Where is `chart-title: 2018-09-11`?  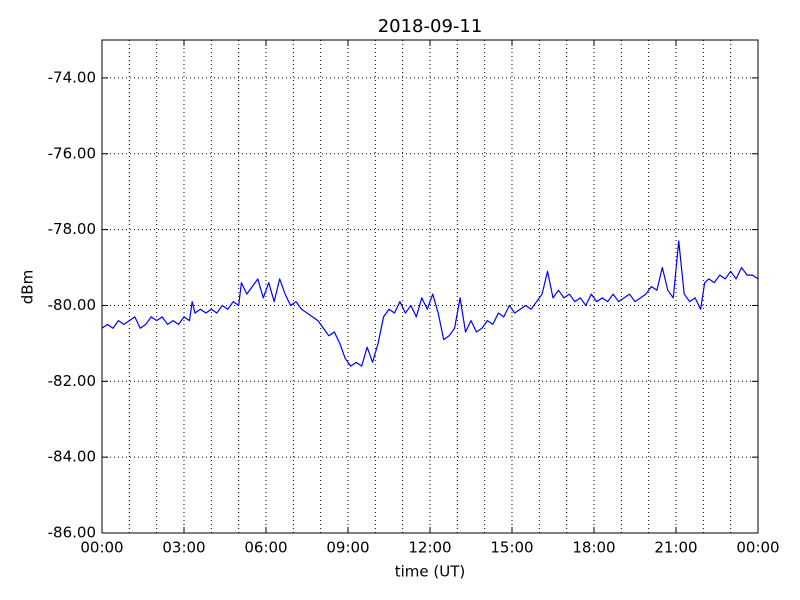 chart-title: 2018-09-11 is located at coordinates (430, 26).